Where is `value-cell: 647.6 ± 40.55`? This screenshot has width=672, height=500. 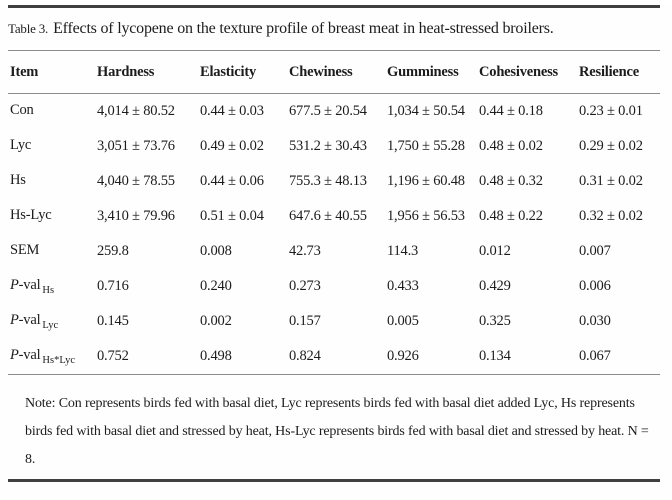 value-cell: 647.6 ± 40.55 is located at coordinates (328, 216).